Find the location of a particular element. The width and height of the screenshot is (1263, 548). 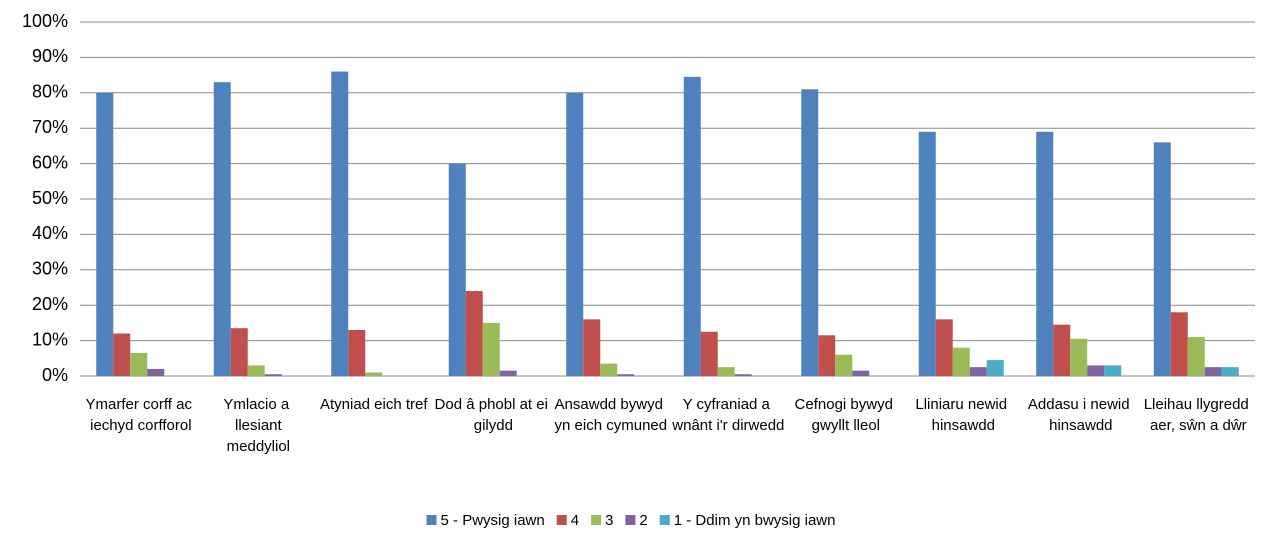

x-tick-label: Ymlacio a llesiant meddyliol is located at coordinates (256, 425).